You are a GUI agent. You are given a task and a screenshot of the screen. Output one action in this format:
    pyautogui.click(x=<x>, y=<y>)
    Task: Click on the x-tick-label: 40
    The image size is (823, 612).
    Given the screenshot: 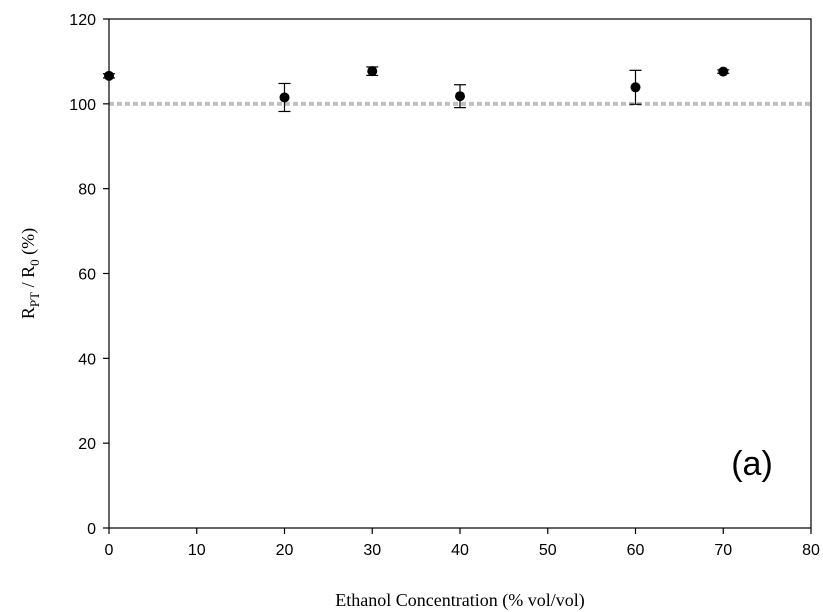 What is the action you would take?
    pyautogui.click(x=460, y=550)
    